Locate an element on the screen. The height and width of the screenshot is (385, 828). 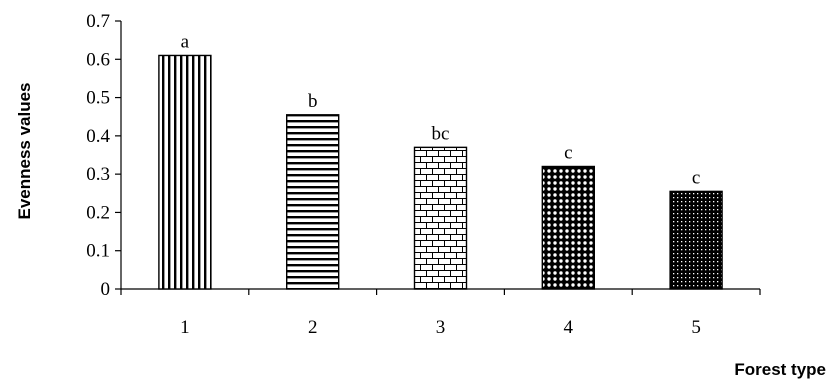
y-tick-label: 0.2 is located at coordinates (98, 212).